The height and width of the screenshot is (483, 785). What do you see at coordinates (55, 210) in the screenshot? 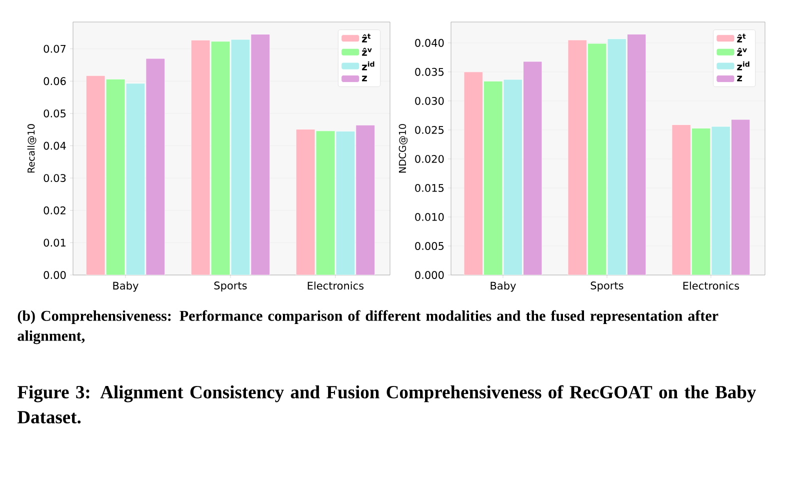
I see `y-tick-label: 0.02` at bounding box center [55, 210].